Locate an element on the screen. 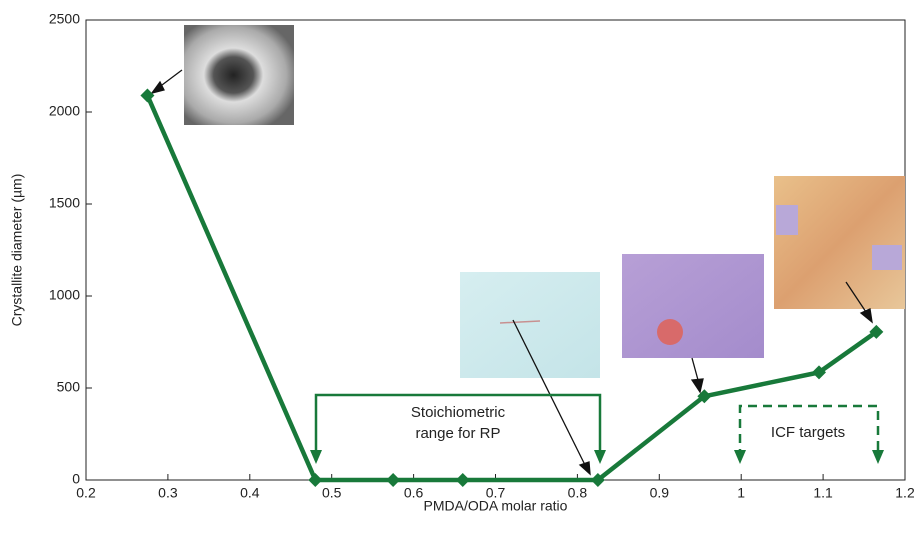  x-tick-label: 0.8 is located at coordinates (578, 493).